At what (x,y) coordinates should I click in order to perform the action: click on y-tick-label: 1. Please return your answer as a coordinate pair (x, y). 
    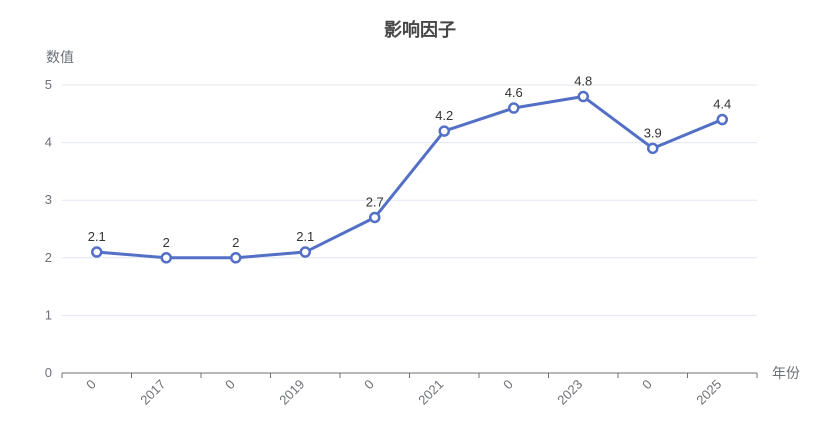
    Looking at the image, I should click on (48, 314).